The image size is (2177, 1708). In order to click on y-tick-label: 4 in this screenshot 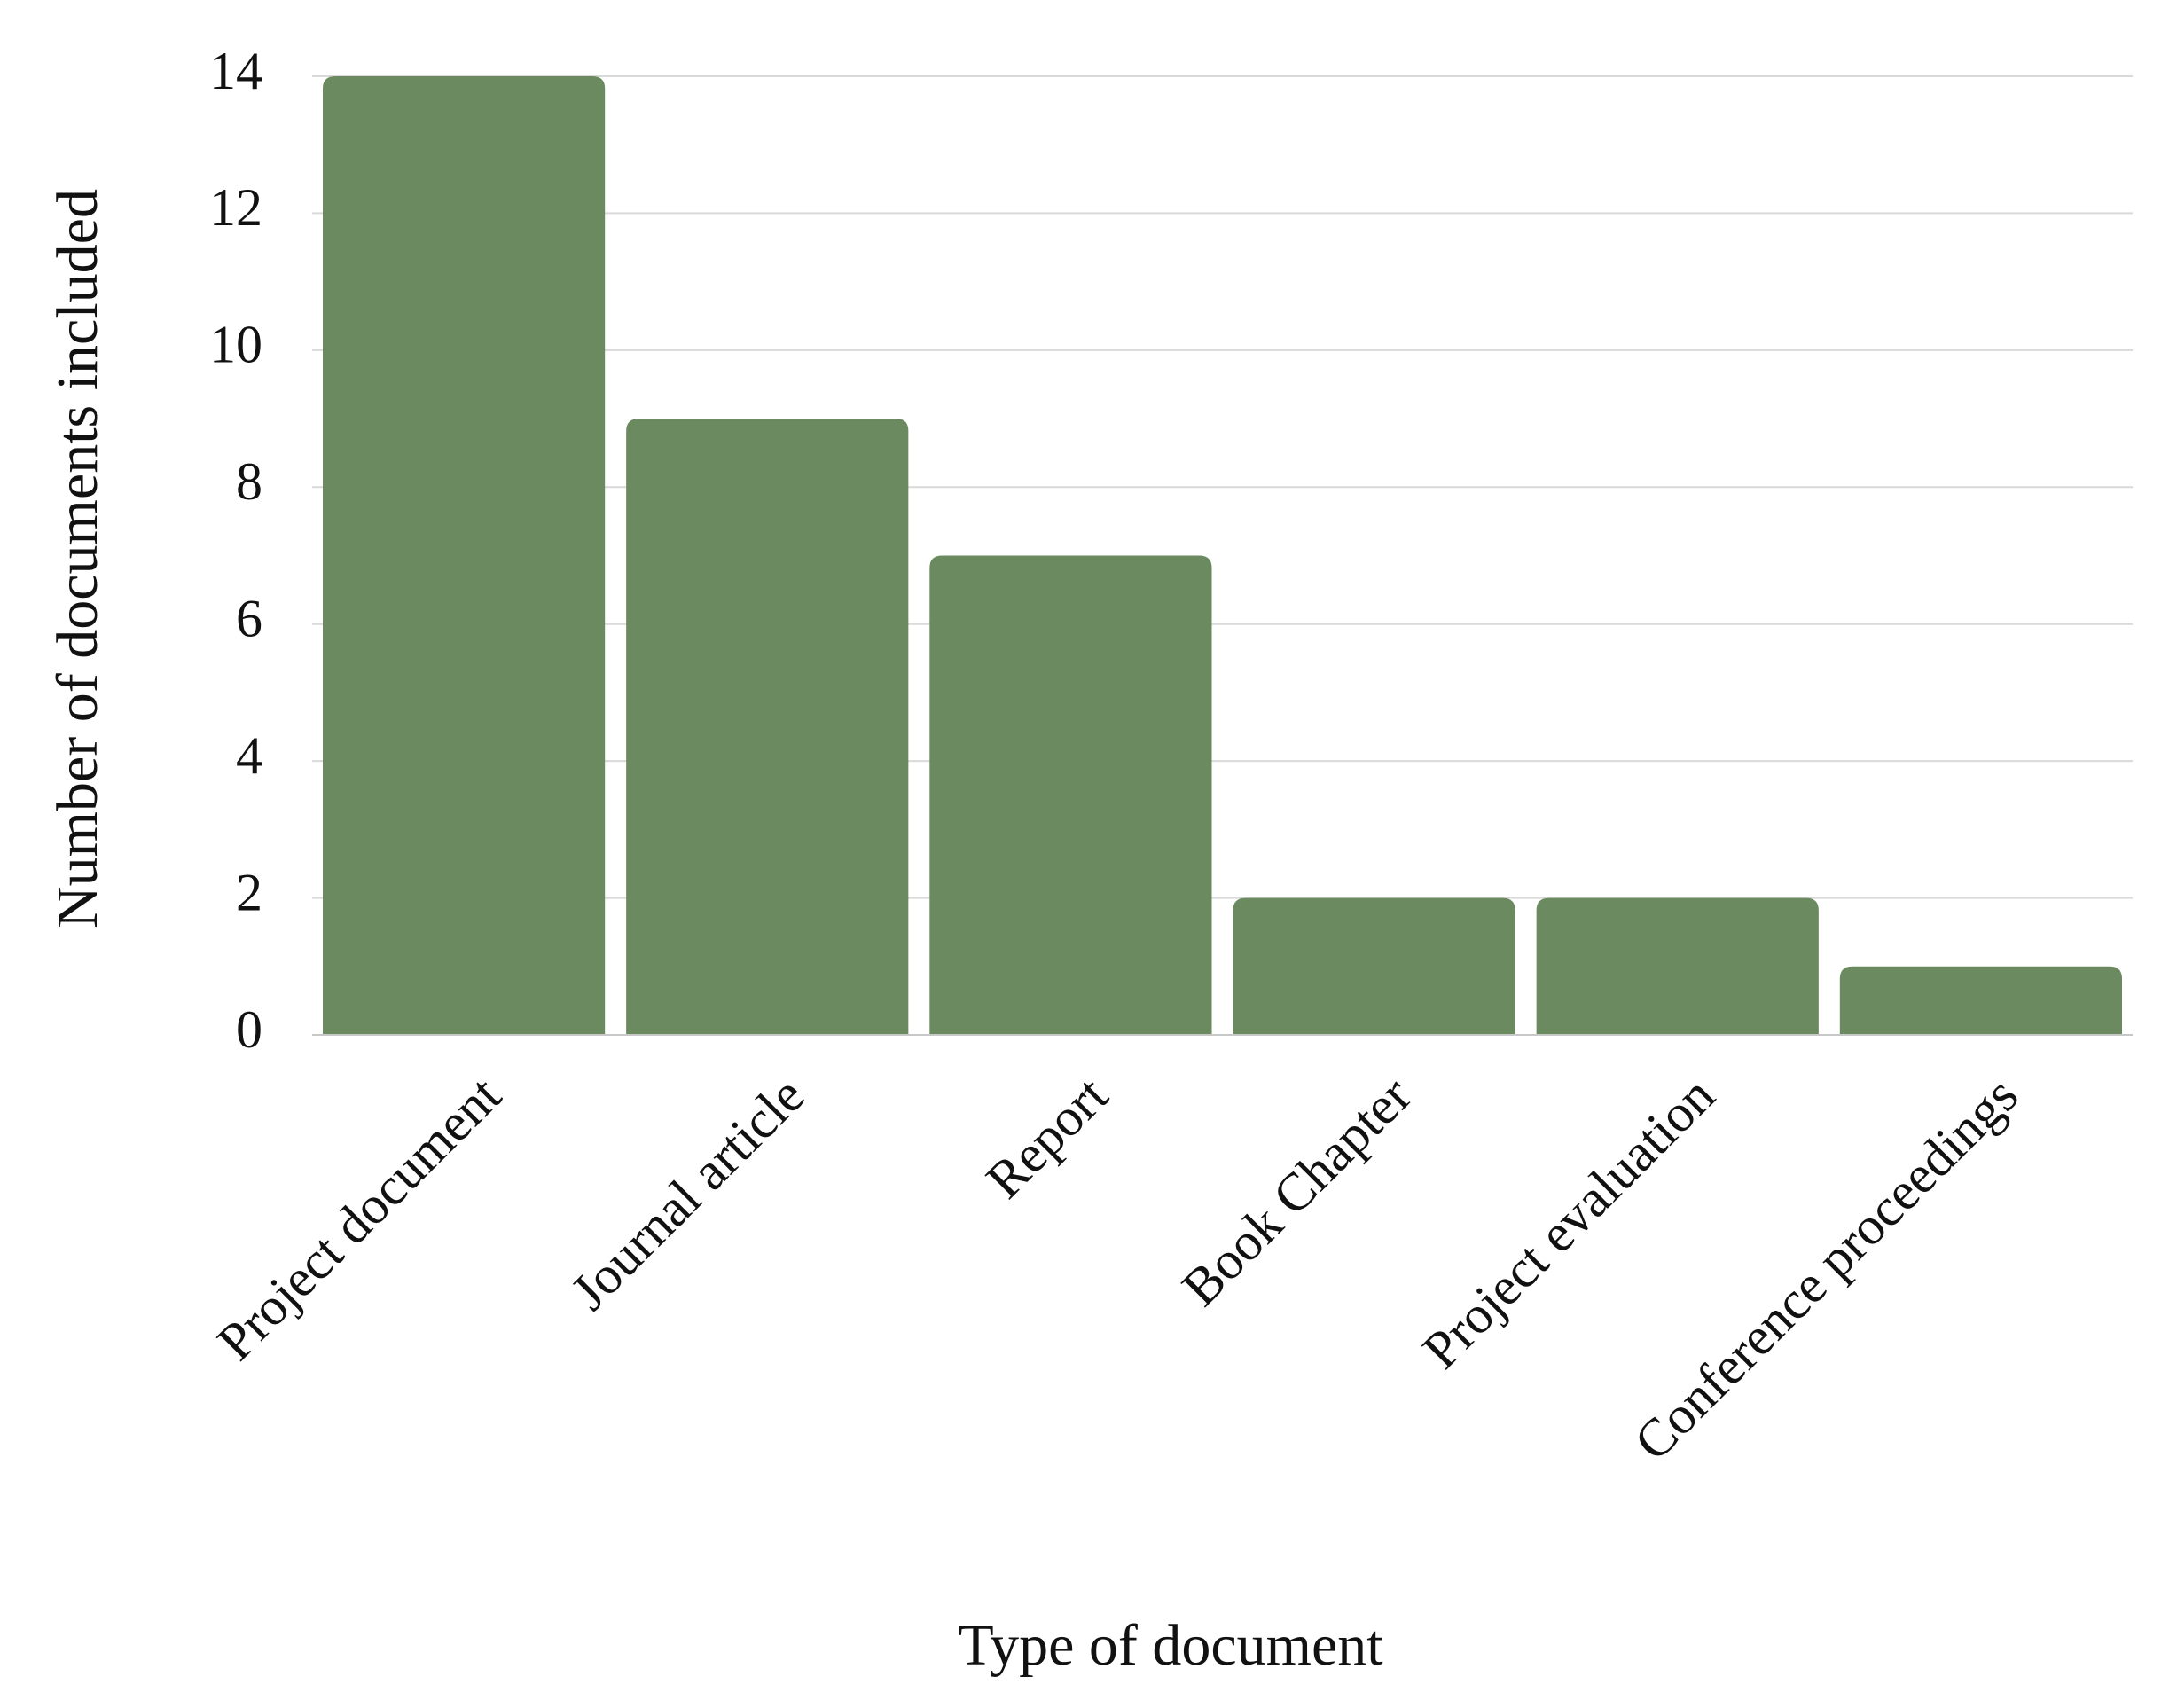, I will do `click(249, 755)`.